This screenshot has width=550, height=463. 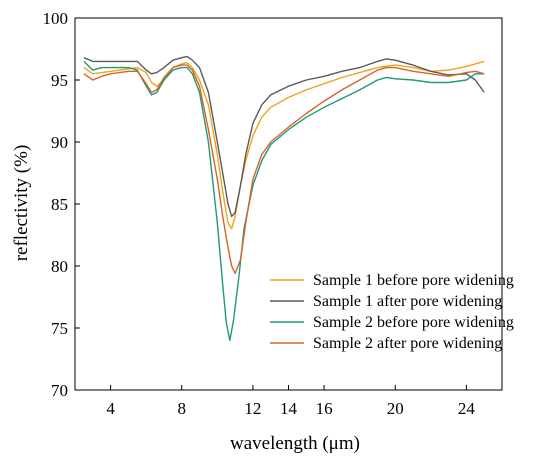 What do you see at coordinates (413, 280) in the screenshot?
I see `legend-label-1: Sample 1 before pore widening` at bounding box center [413, 280].